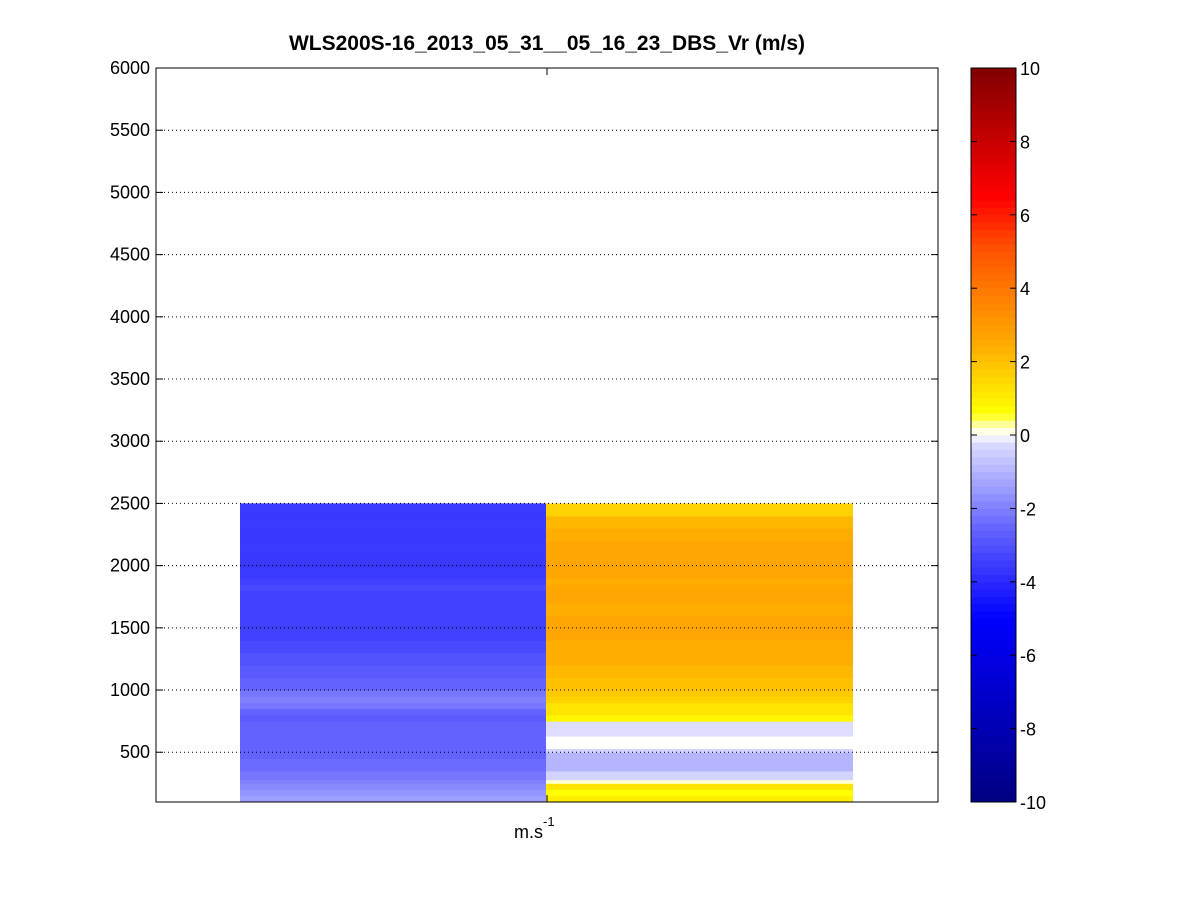 This screenshot has width=1201, height=901. I want to click on y-tick-label: 4500, so click(130, 255).